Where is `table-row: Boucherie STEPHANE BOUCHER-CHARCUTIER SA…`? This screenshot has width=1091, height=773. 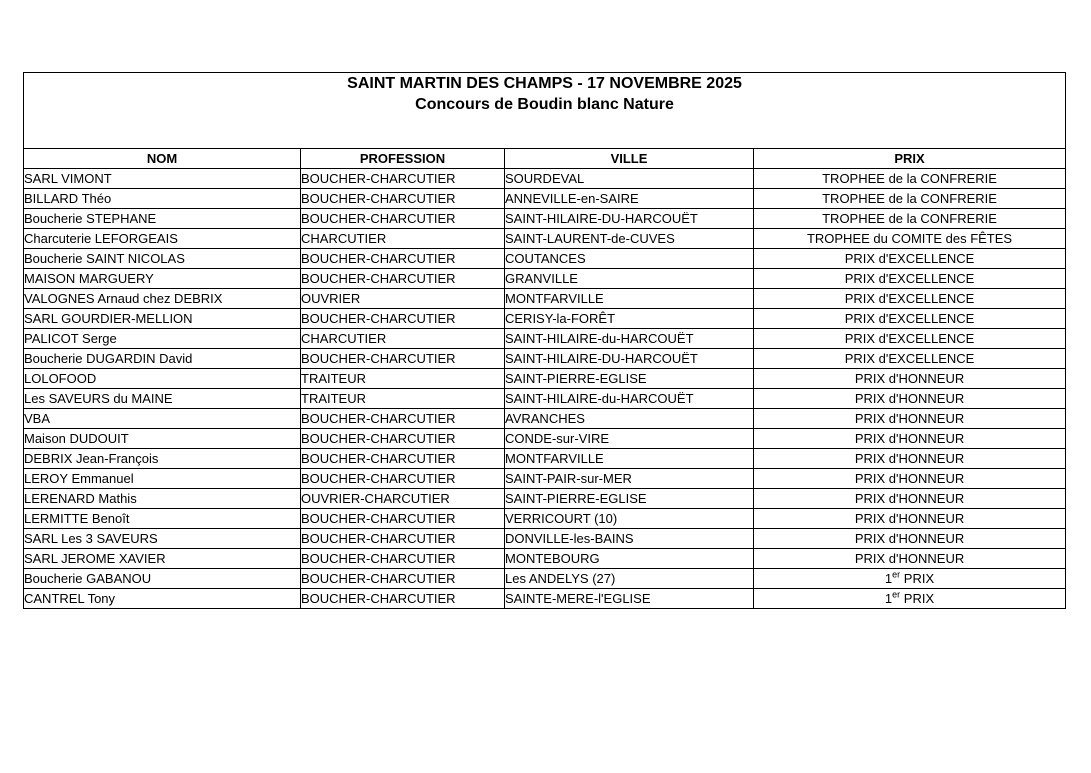 table-row: Boucherie STEPHANE BOUCHER-CHARCUTIER SA… is located at coordinates (545, 218).